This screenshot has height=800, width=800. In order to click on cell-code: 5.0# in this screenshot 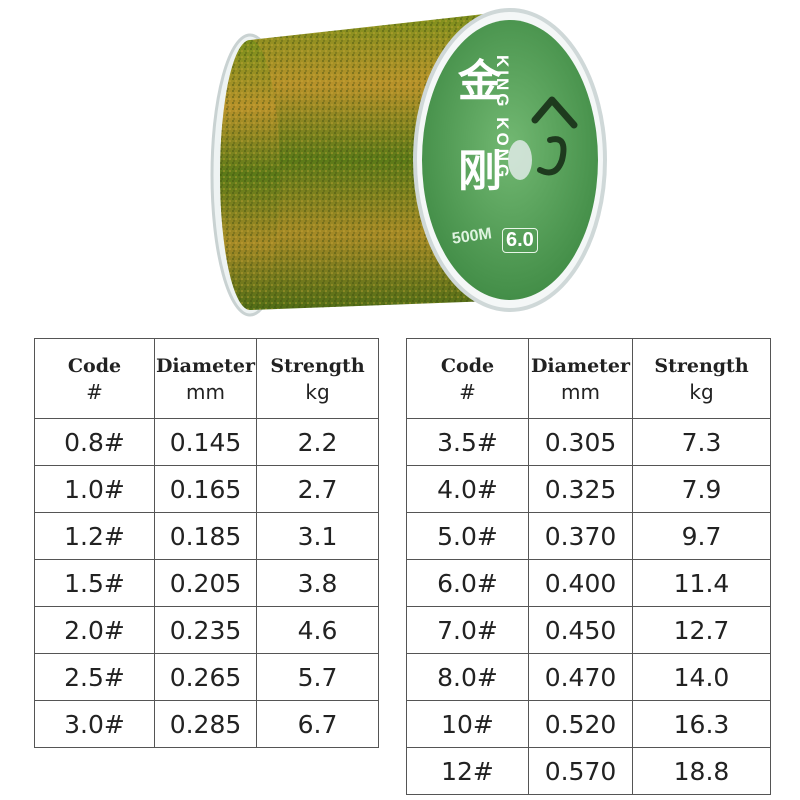, I will do `click(467, 536)`.